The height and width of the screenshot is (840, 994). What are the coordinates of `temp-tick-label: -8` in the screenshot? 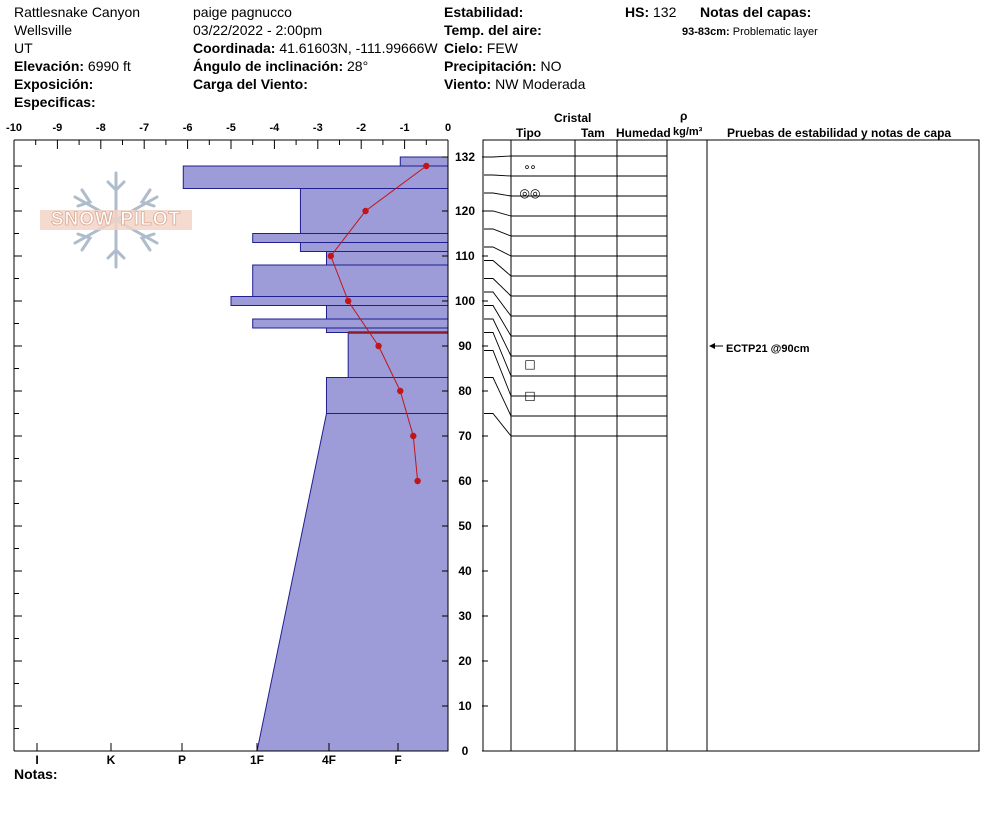 It's located at (101, 128).